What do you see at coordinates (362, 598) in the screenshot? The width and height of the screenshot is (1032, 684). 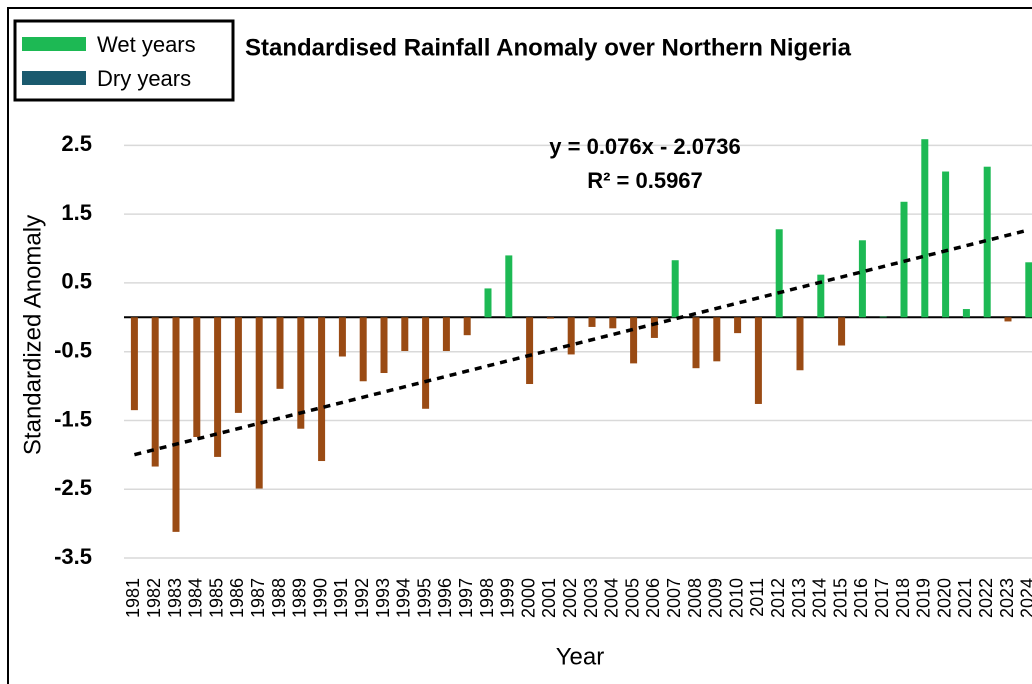 I see `x-tick-label: 1992` at bounding box center [362, 598].